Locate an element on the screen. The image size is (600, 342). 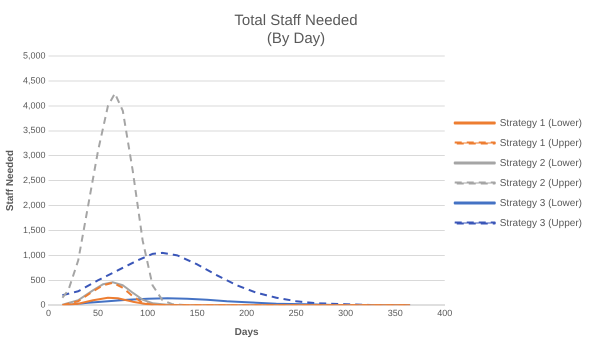
y-tick-label: 1,500 is located at coordinates (34, 229).